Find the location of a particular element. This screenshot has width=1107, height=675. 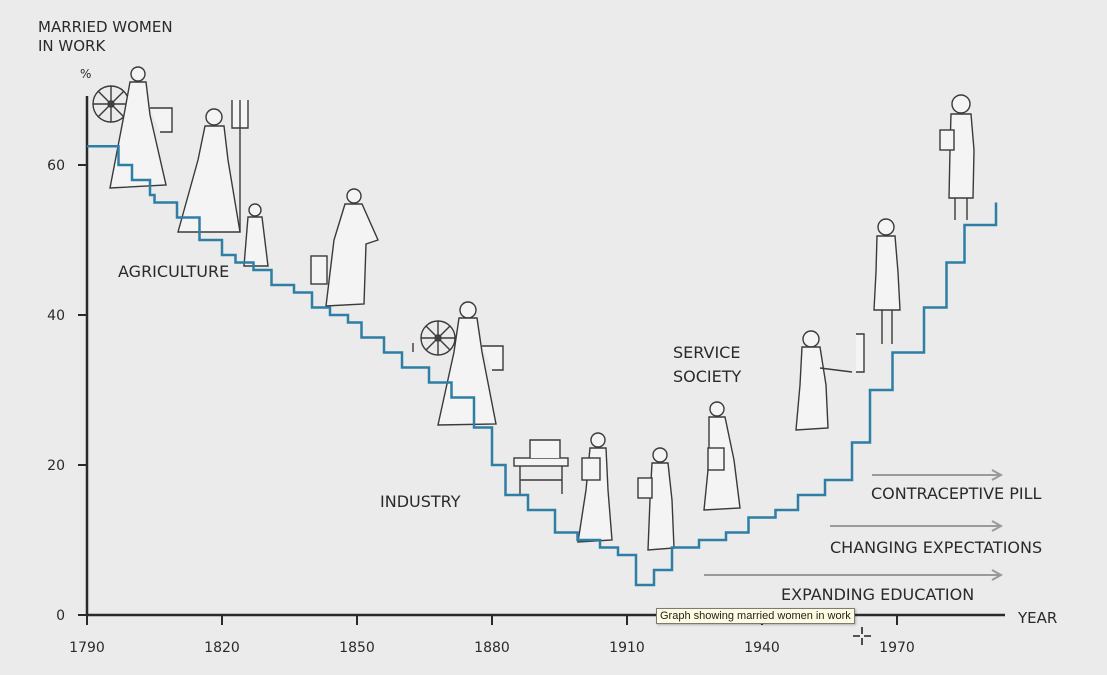

woman-with-shoulder-bag-illustration is located at coordinates (957, 157).